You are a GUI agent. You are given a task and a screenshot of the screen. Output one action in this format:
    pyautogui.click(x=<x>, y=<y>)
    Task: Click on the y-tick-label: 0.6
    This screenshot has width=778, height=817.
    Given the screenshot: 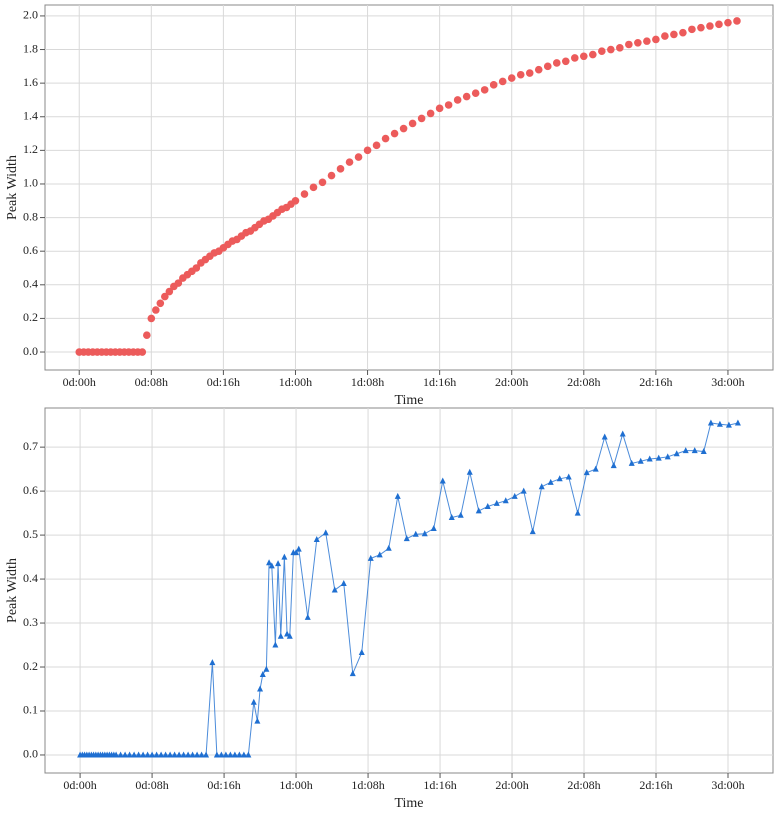 What is the action you would take?
    pyautogui.click(x=30, y=490)
    